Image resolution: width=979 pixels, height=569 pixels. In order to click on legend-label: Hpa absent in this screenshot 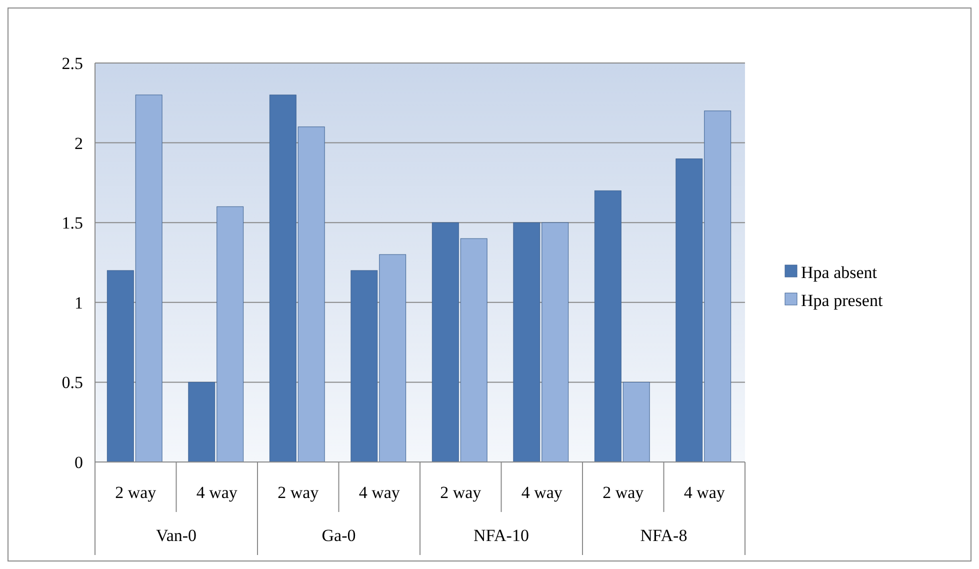, I will do `click(839, 272)`.